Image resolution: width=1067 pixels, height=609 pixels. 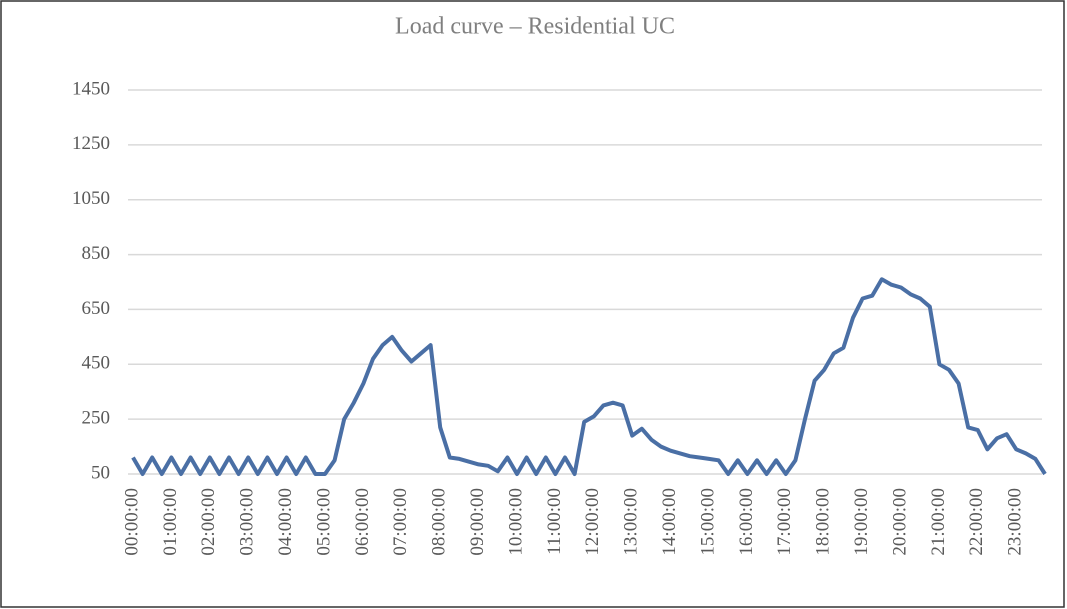 What do you see at coordinates (631, 522) in the screenshot?
I see `x-tick-label: 13:00:00` at bounding box center [631, 522].